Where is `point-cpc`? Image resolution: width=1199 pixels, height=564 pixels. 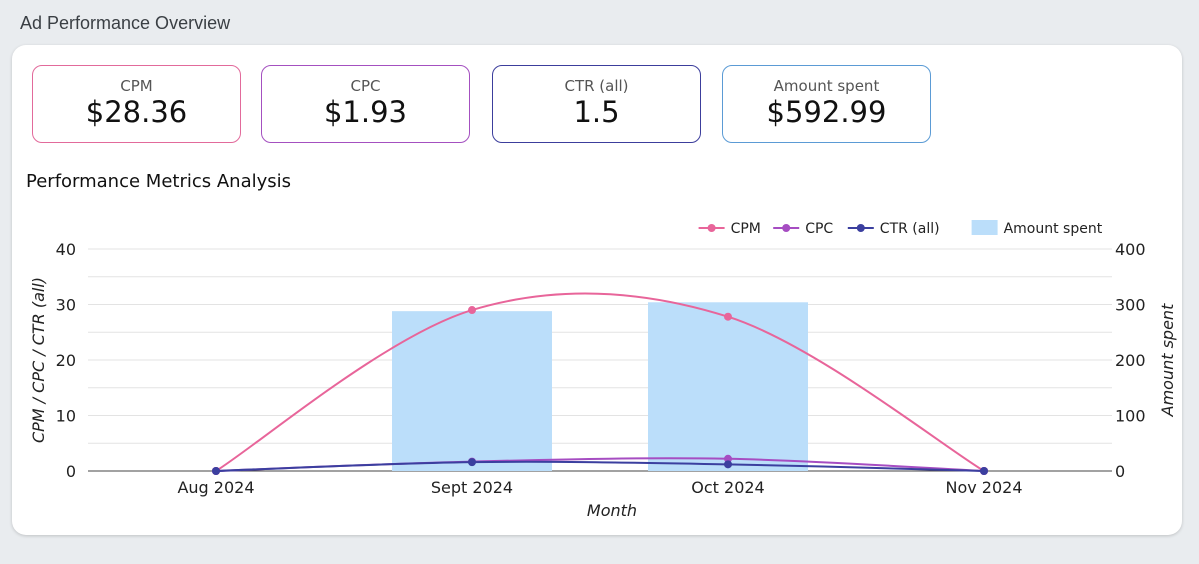 point-cpc is located at coordinates (728, 458).